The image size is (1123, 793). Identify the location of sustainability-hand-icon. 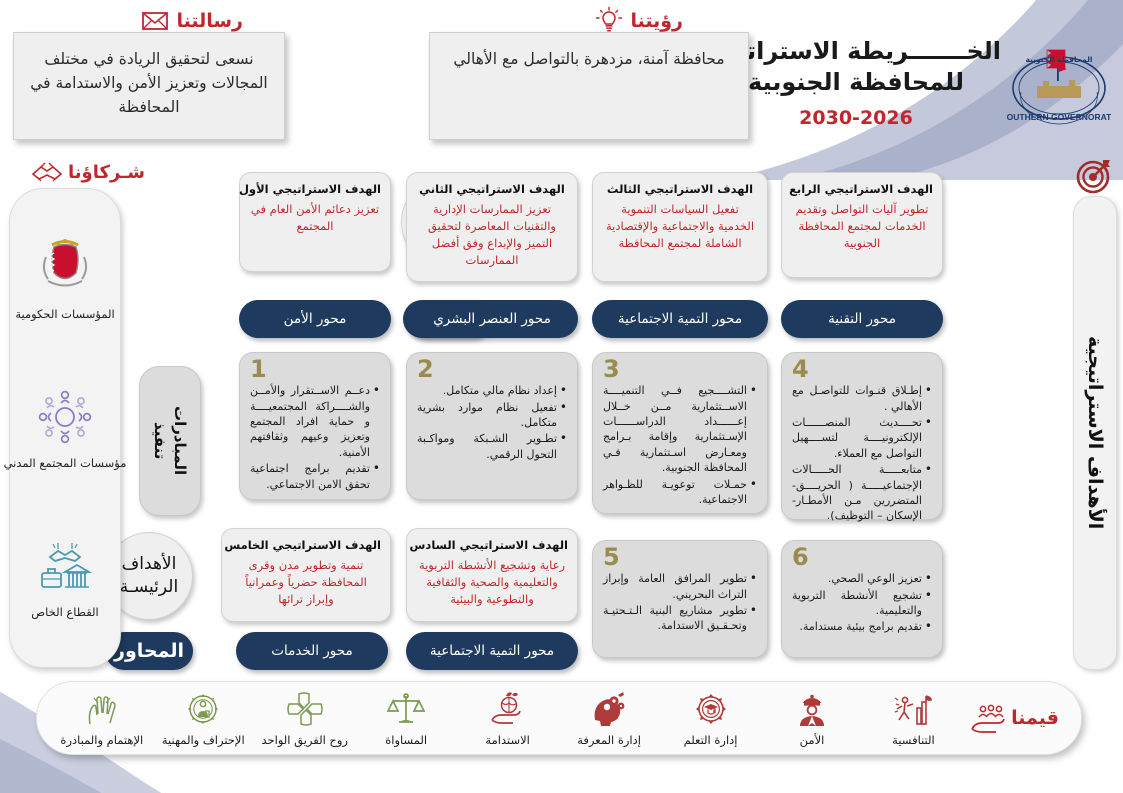
(505, 707).